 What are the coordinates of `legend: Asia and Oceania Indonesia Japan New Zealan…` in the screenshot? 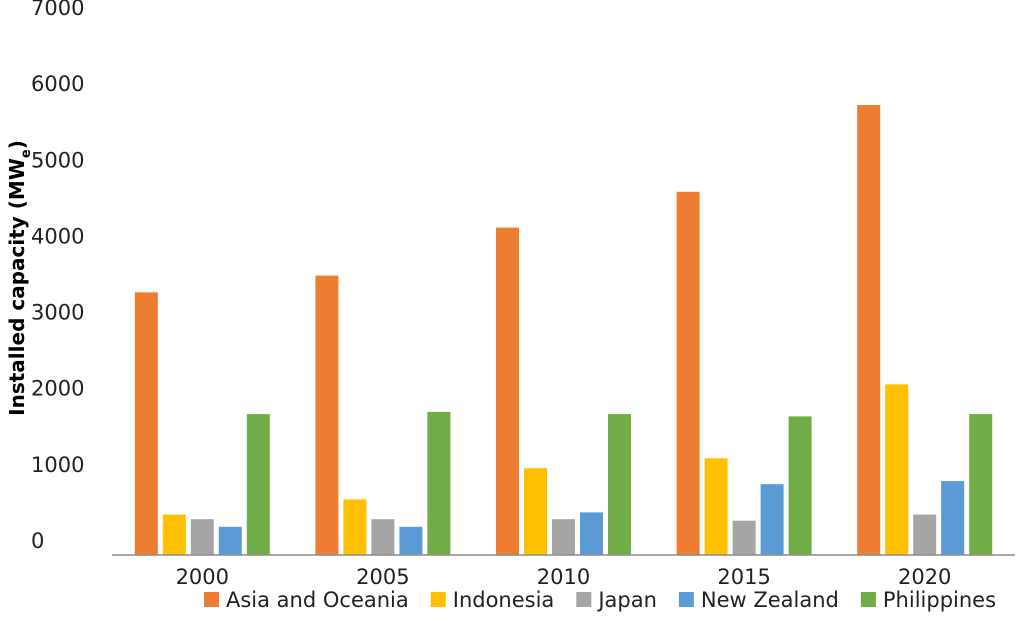 It's located at (600, 600).